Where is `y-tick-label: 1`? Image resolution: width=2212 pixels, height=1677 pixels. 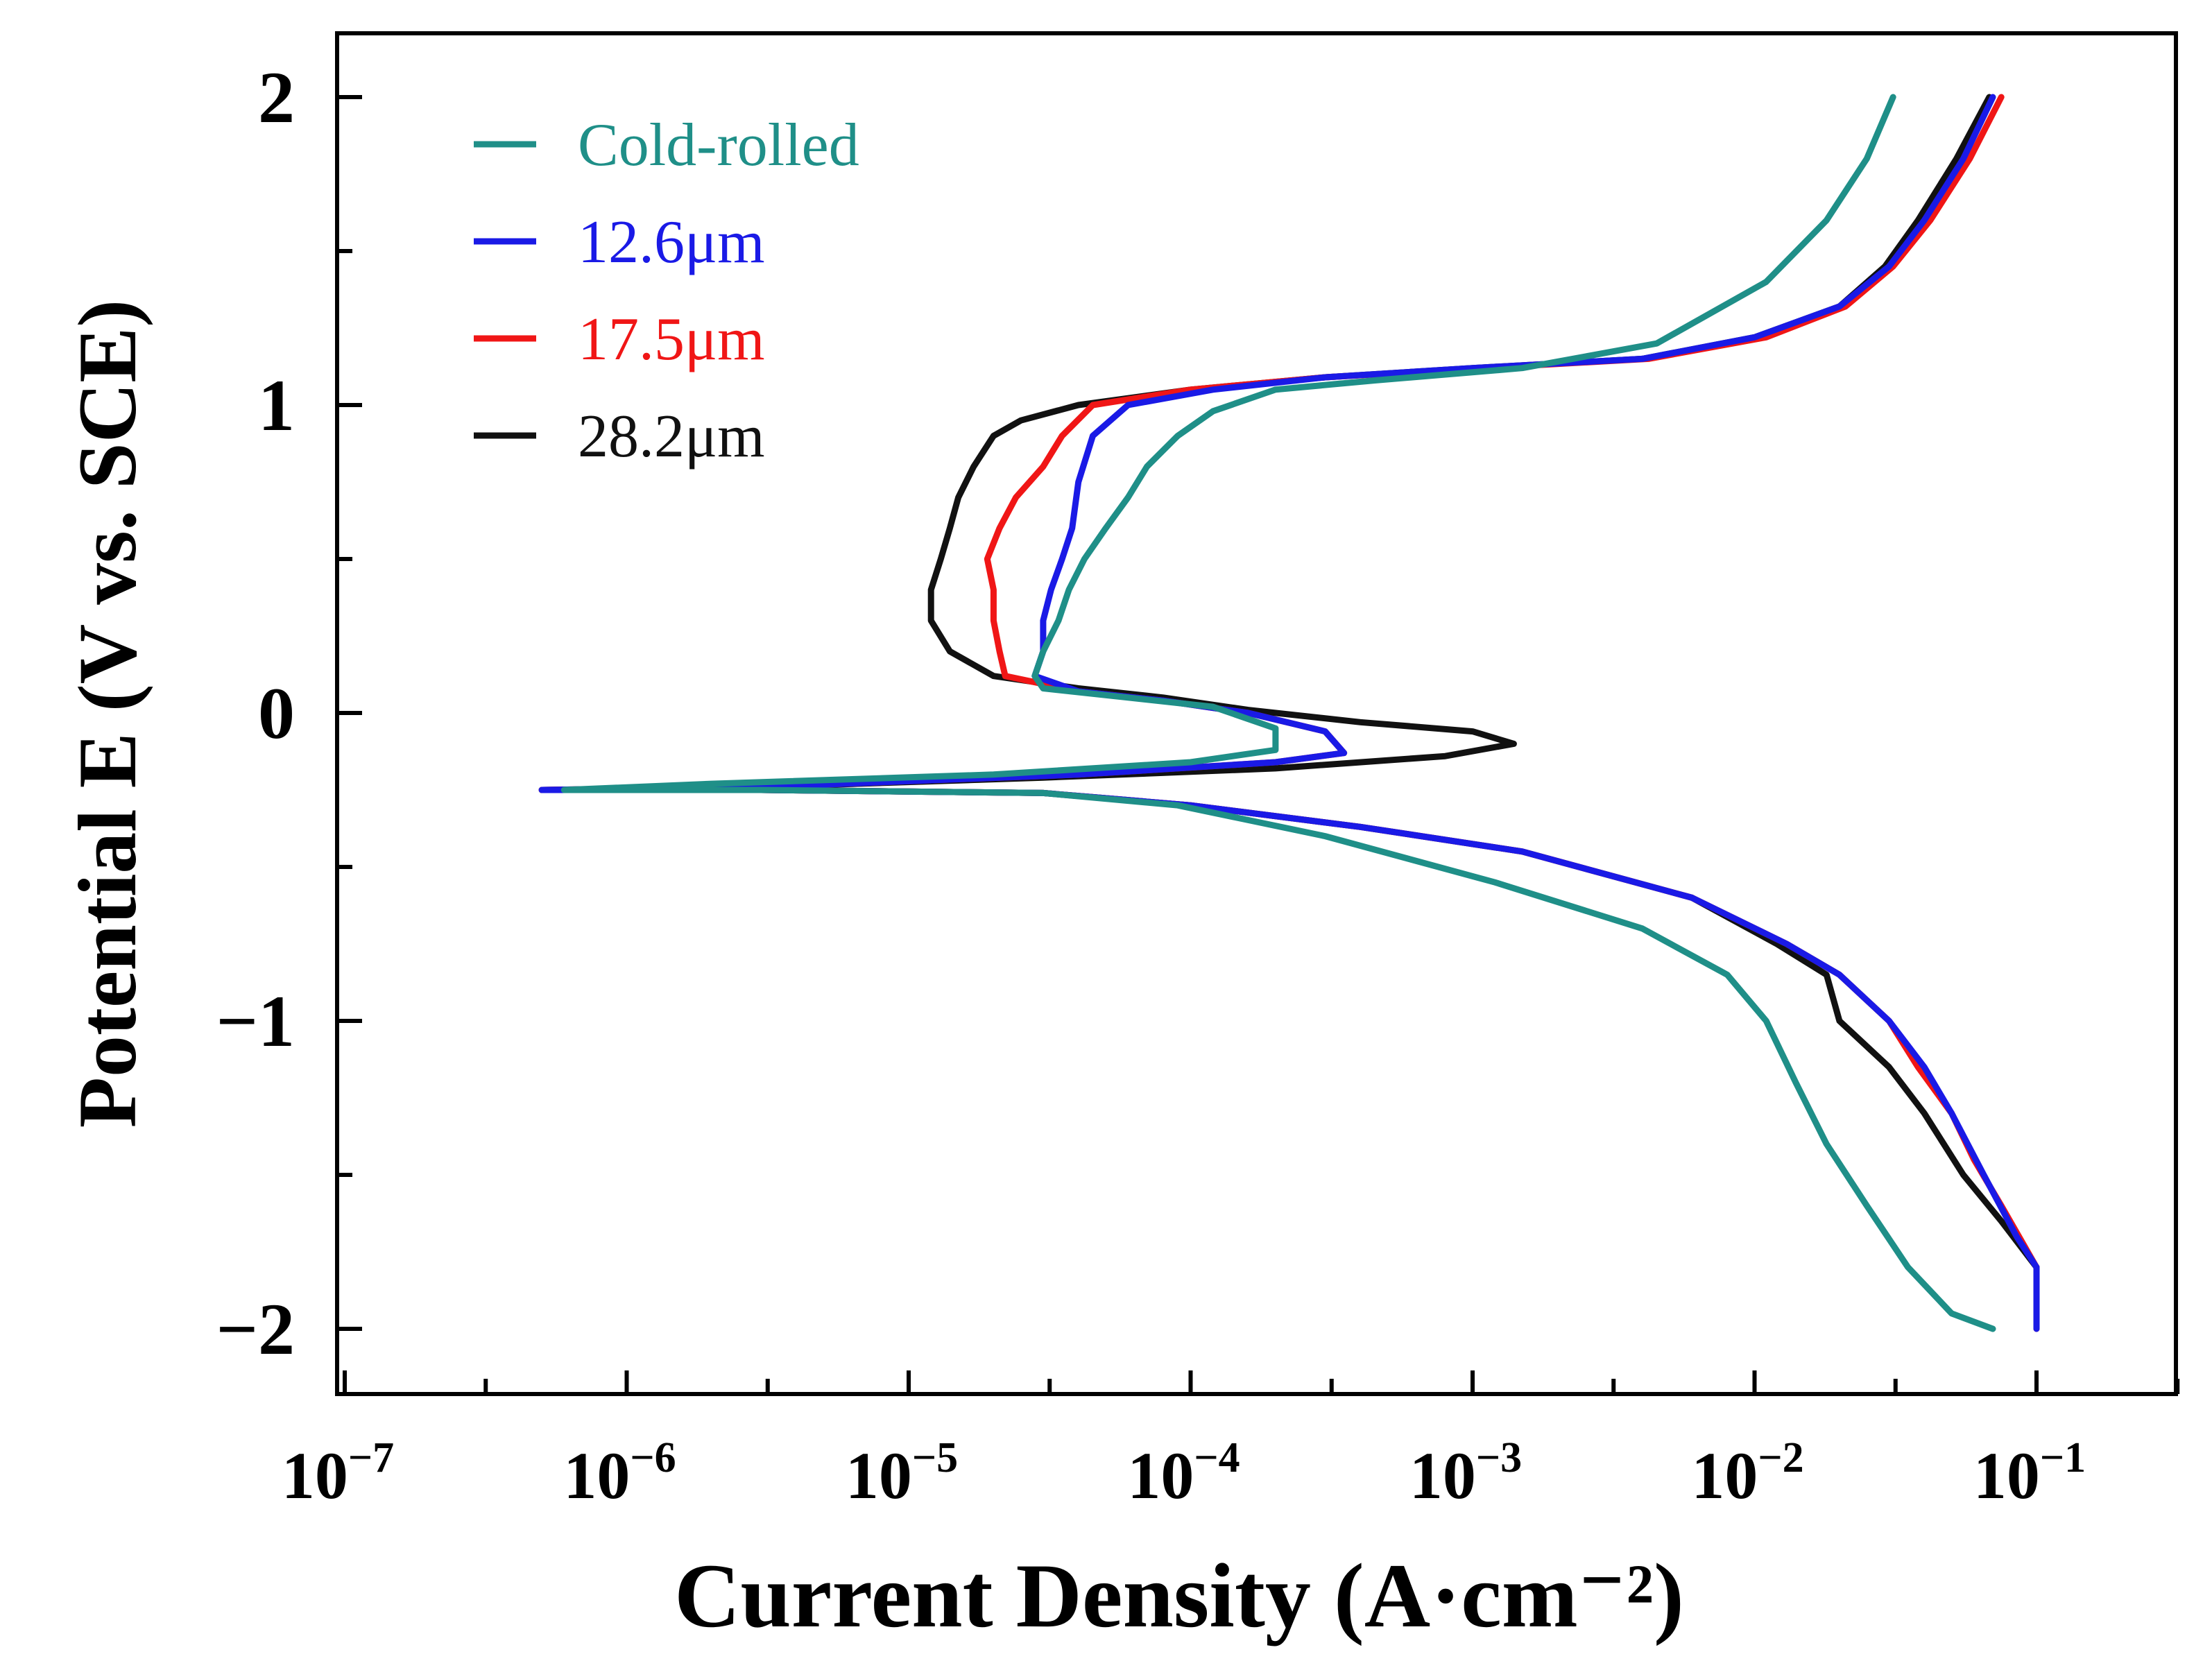 y-tick-label: 1 is located at coordinates (276, 405).